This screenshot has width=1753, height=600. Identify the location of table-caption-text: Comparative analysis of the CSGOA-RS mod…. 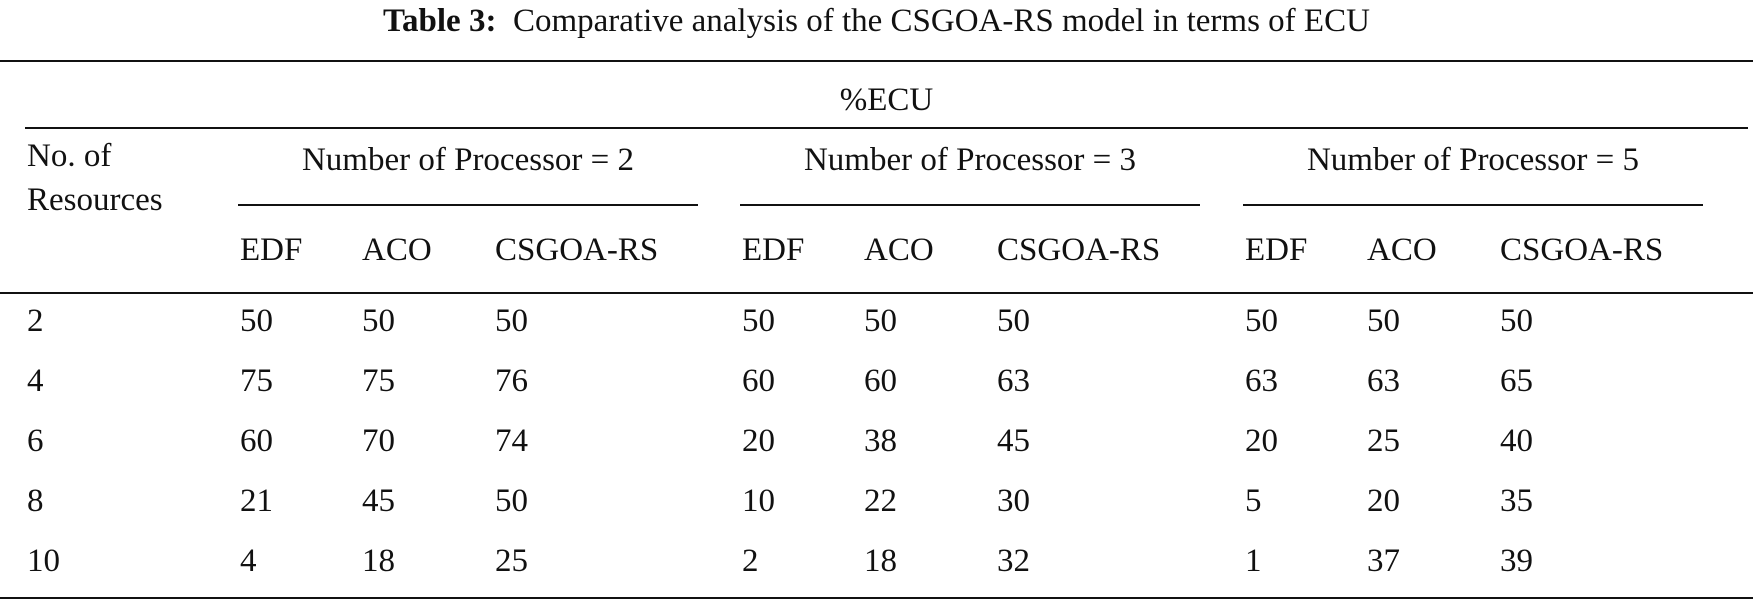
(941, 21).